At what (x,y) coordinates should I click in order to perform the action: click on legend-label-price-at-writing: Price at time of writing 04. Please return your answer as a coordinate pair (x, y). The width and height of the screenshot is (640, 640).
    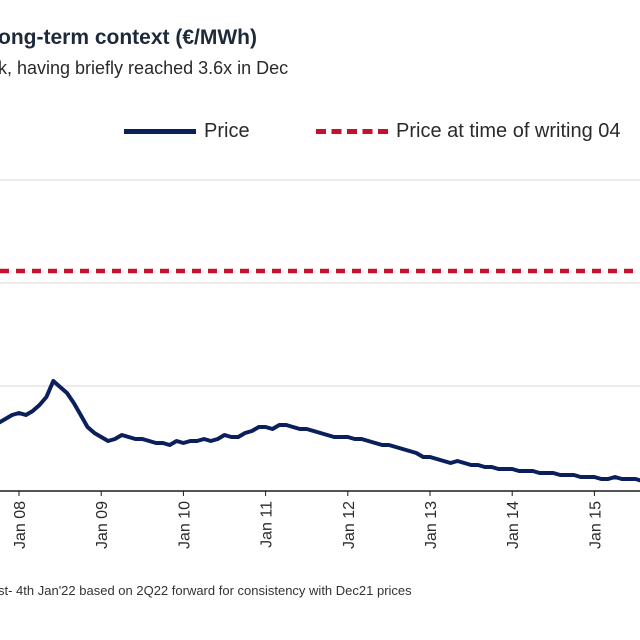
    Looking at the image, I should click on (508, 130).